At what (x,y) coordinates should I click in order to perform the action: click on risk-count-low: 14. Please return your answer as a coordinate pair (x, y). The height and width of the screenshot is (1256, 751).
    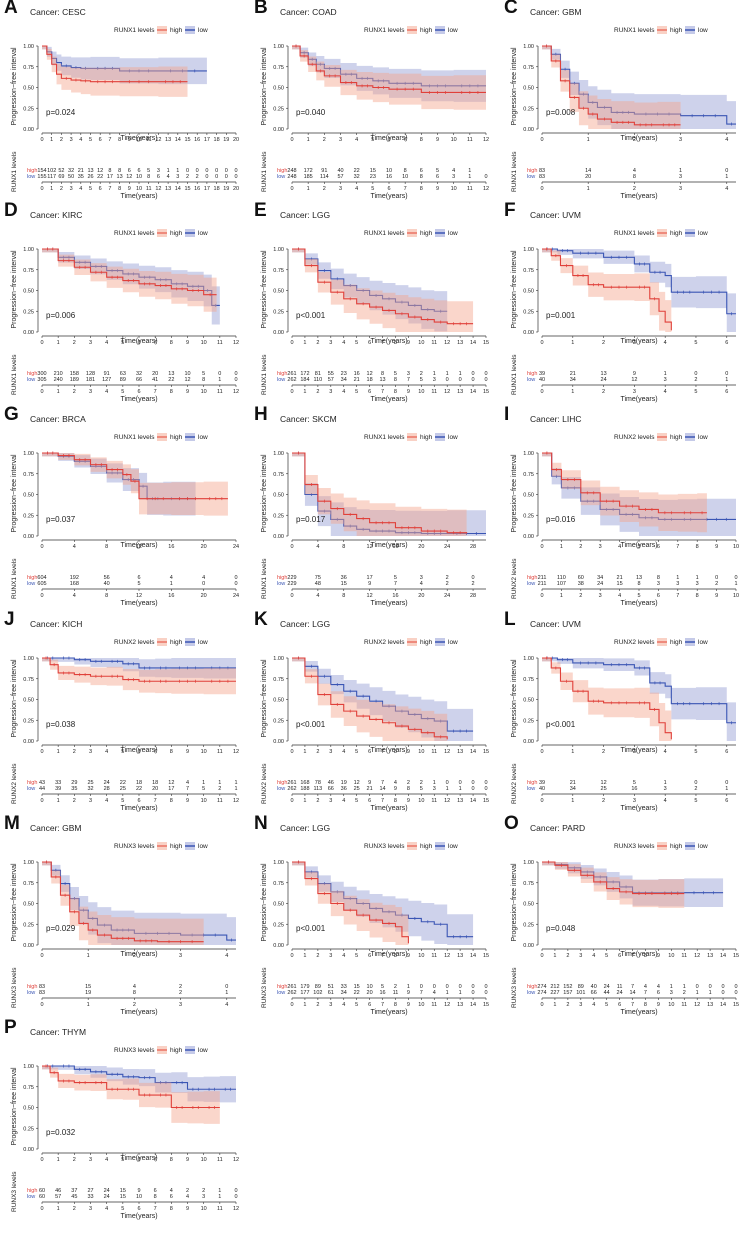
    Looking at the image, I should click on (382, 789).